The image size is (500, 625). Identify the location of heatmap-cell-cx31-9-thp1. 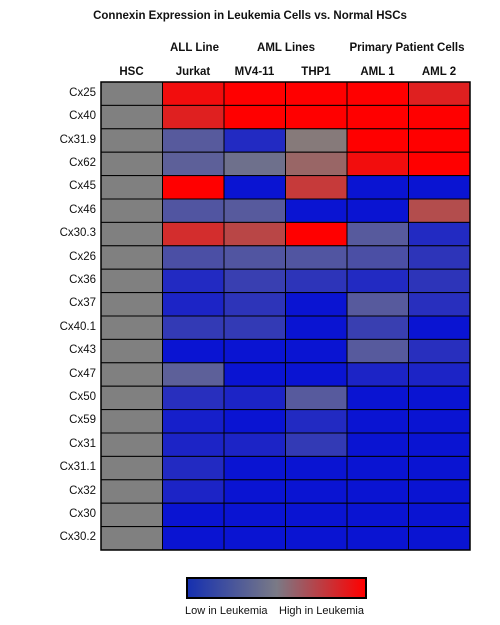
(316, 140).